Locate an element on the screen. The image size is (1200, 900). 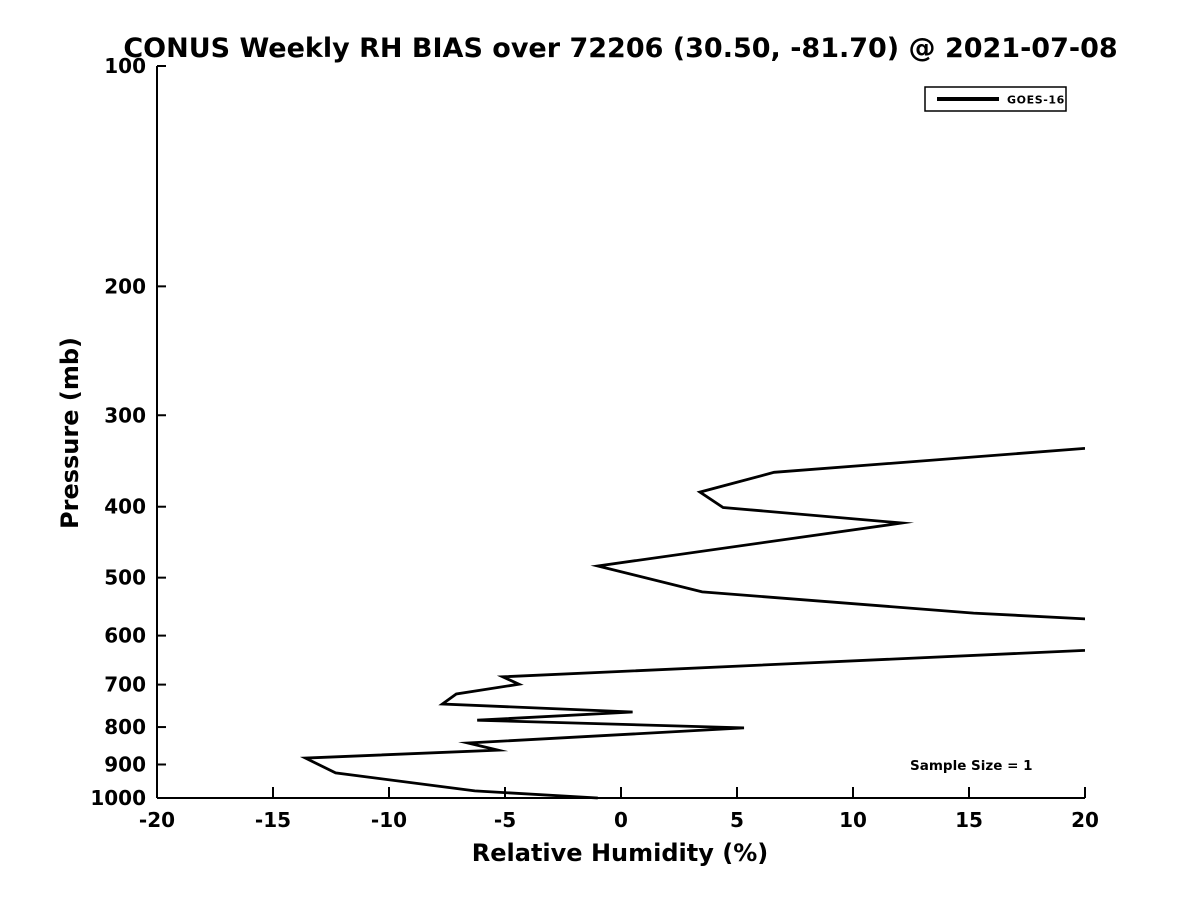
y-tick-label: 300 is located at coordinates (125, 415).